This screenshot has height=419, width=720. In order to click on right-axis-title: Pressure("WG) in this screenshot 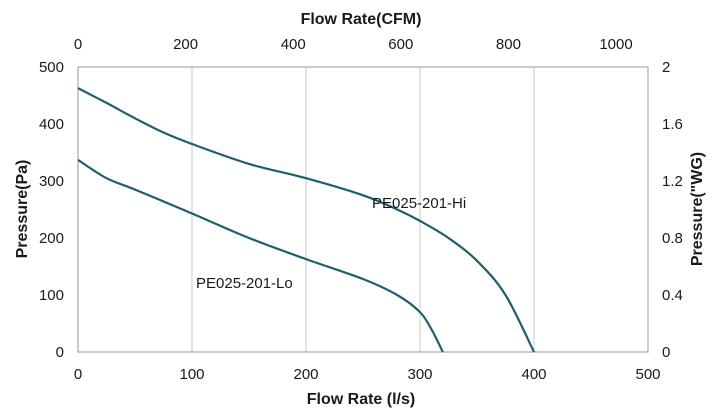, I will do `click(697, 209)`.